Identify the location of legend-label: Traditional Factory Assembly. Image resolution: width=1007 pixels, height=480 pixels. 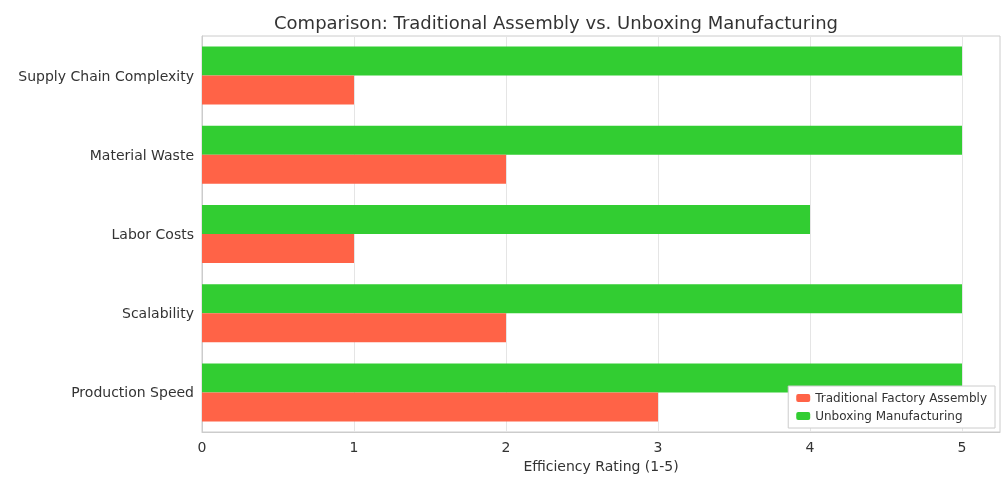
(900, 398).